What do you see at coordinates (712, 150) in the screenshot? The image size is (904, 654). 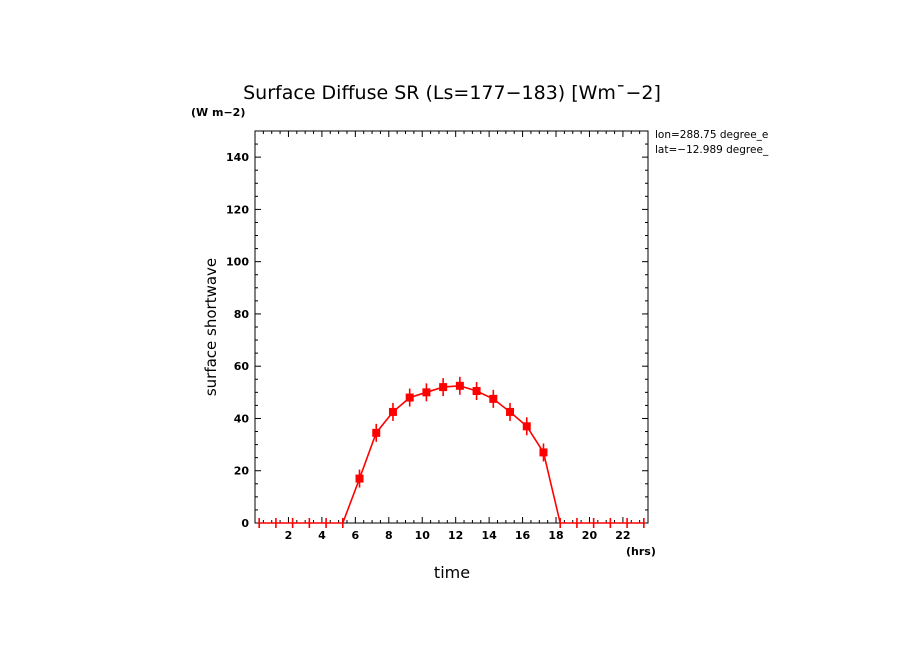 I see `annotation-lat: lat=−12.989 degree_` at bounding box center [712, 150].